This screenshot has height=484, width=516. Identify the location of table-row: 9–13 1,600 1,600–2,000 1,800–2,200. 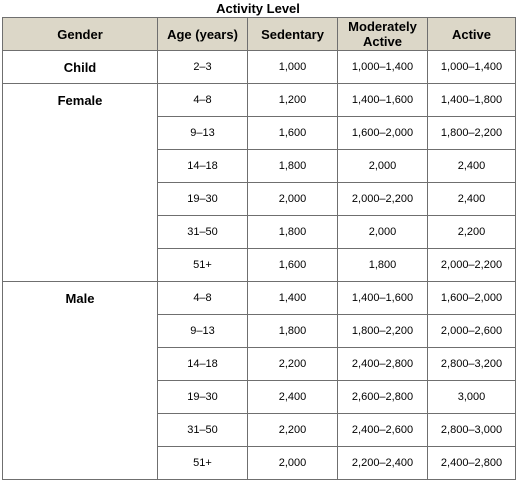
(259, 133).